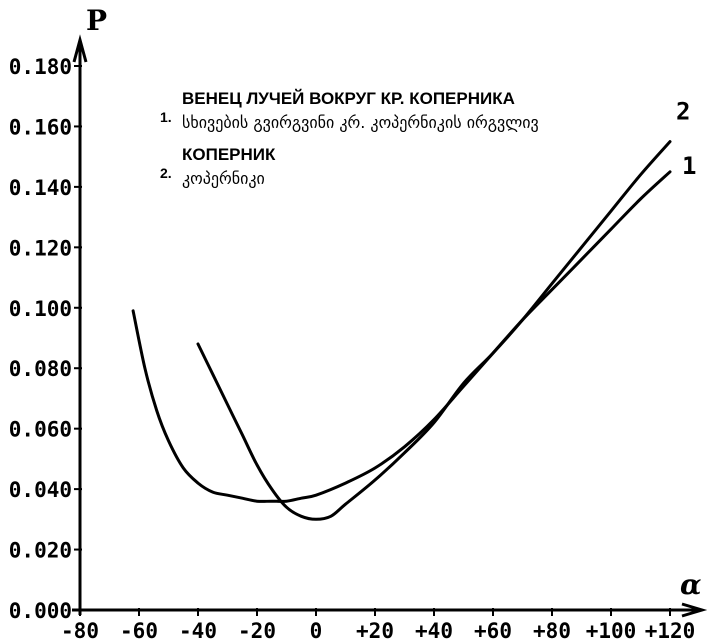 The height and width of the screenshot is (644, 708). Describe the element at coordinates (80, 48) in the screenshot. I see `y-axis-arrow` at that location.